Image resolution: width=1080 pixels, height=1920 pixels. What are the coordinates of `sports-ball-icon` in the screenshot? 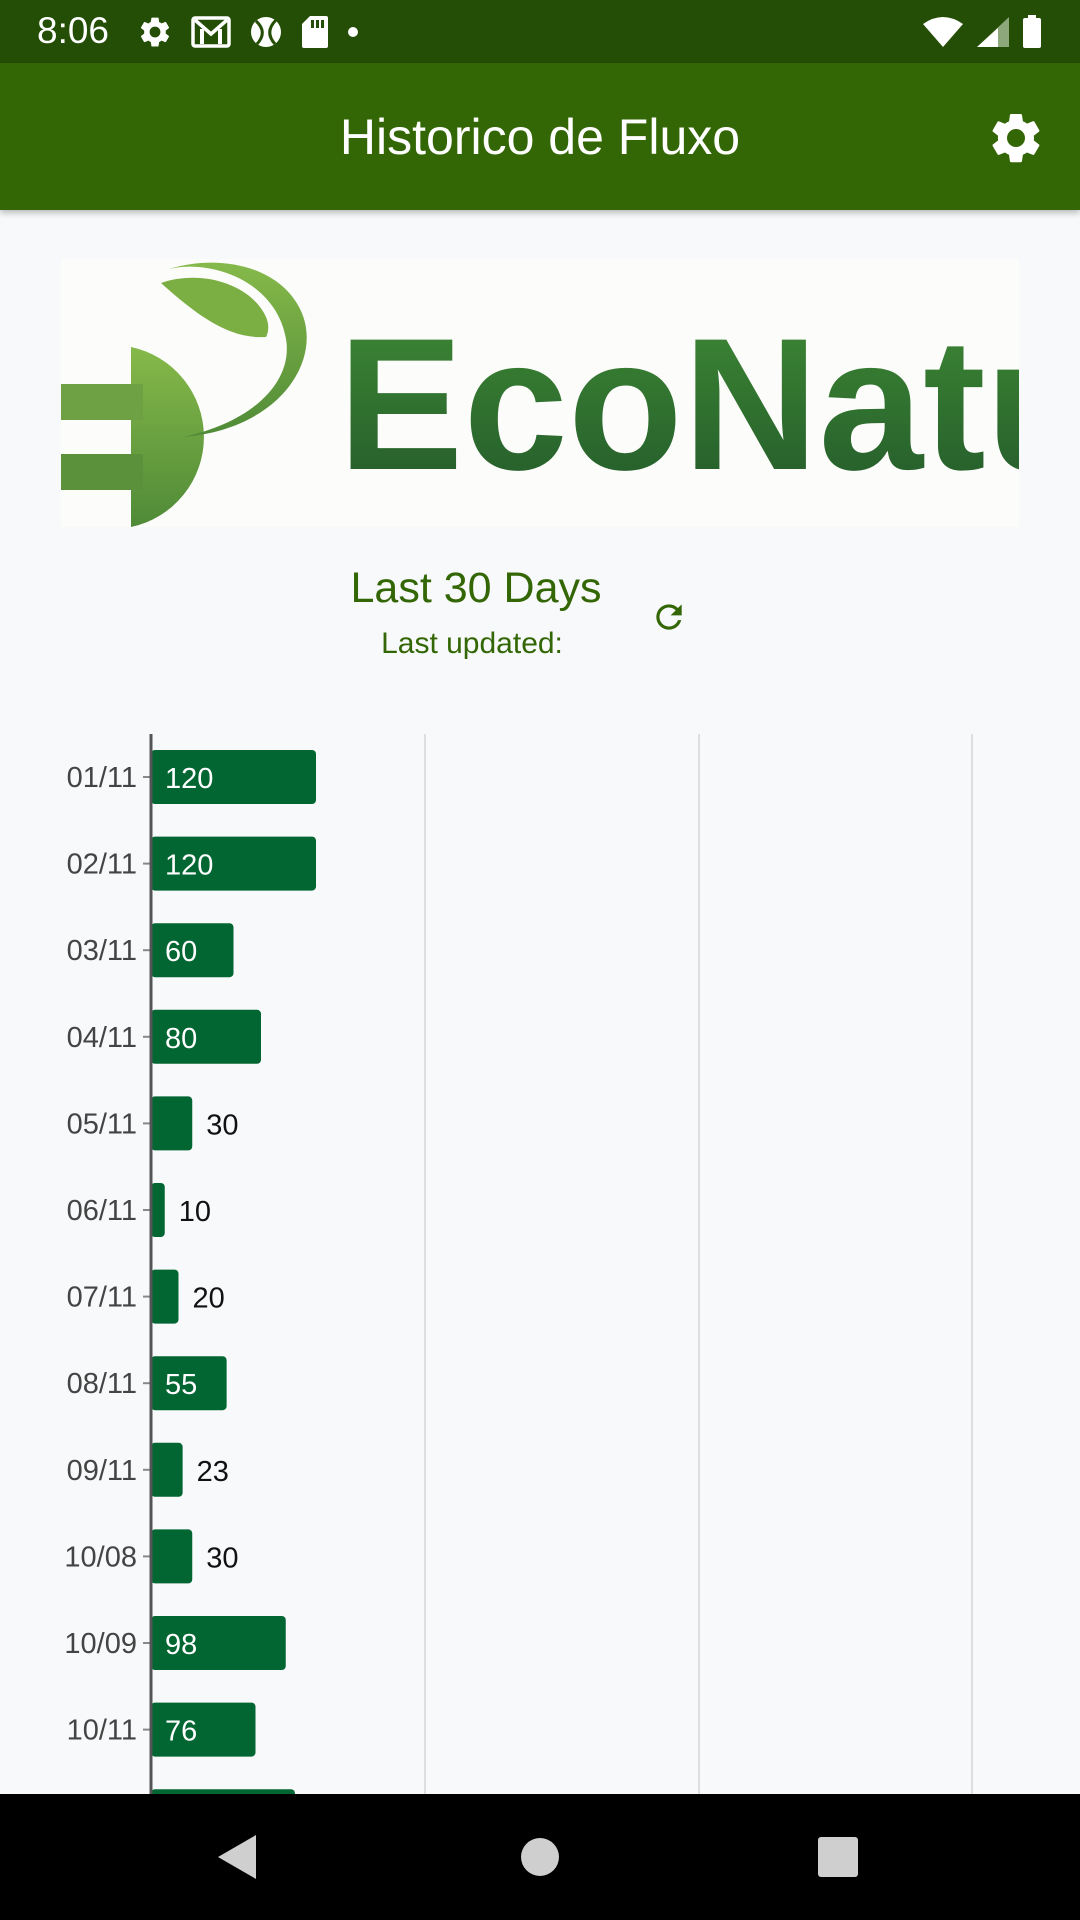 It's located at (266, 32).